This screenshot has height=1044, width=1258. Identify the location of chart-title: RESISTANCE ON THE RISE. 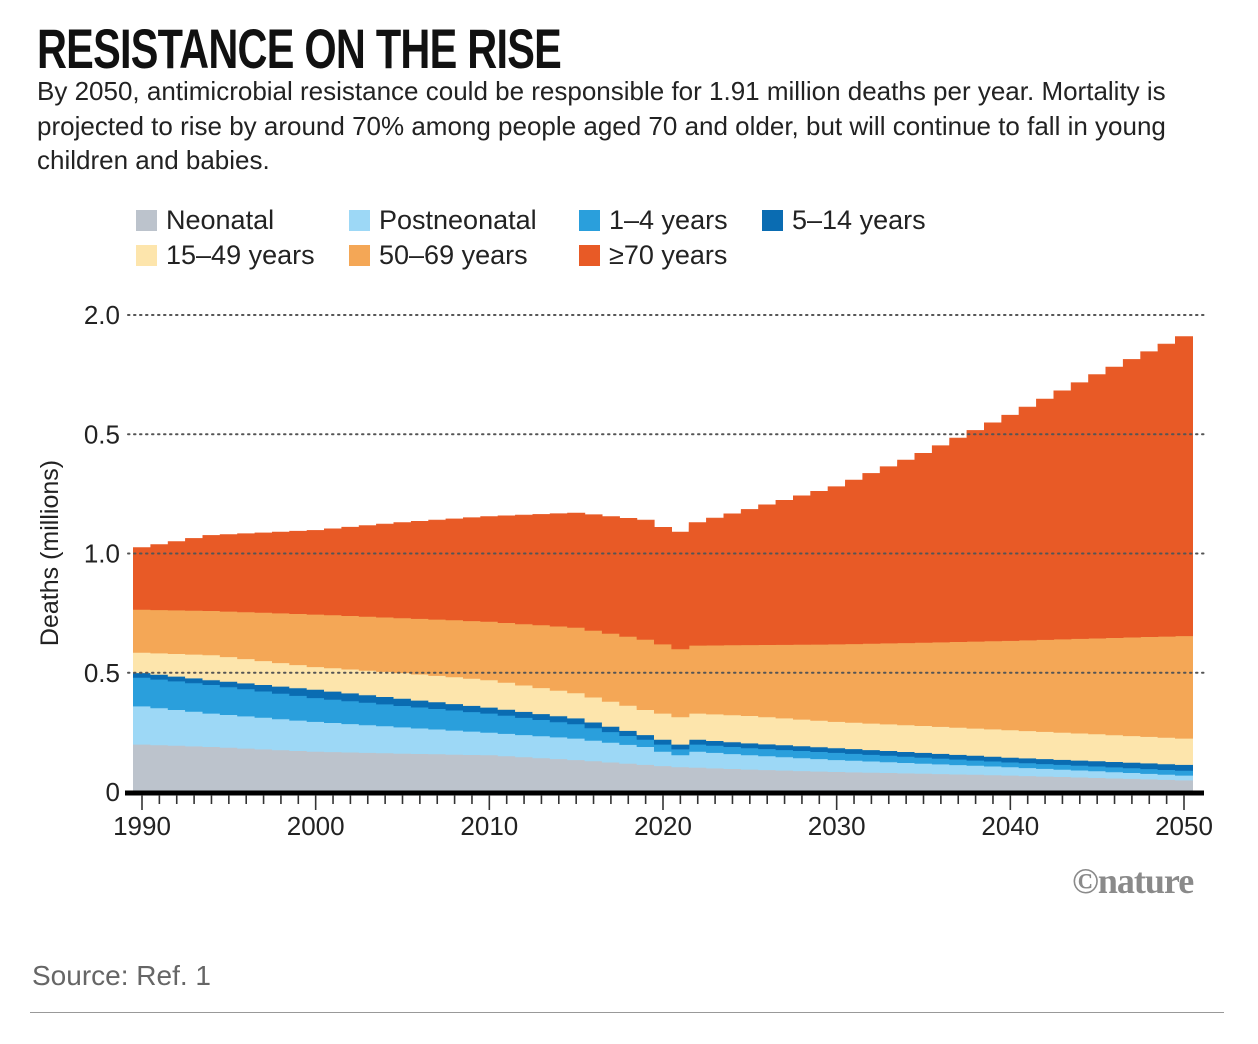
(299, 48).